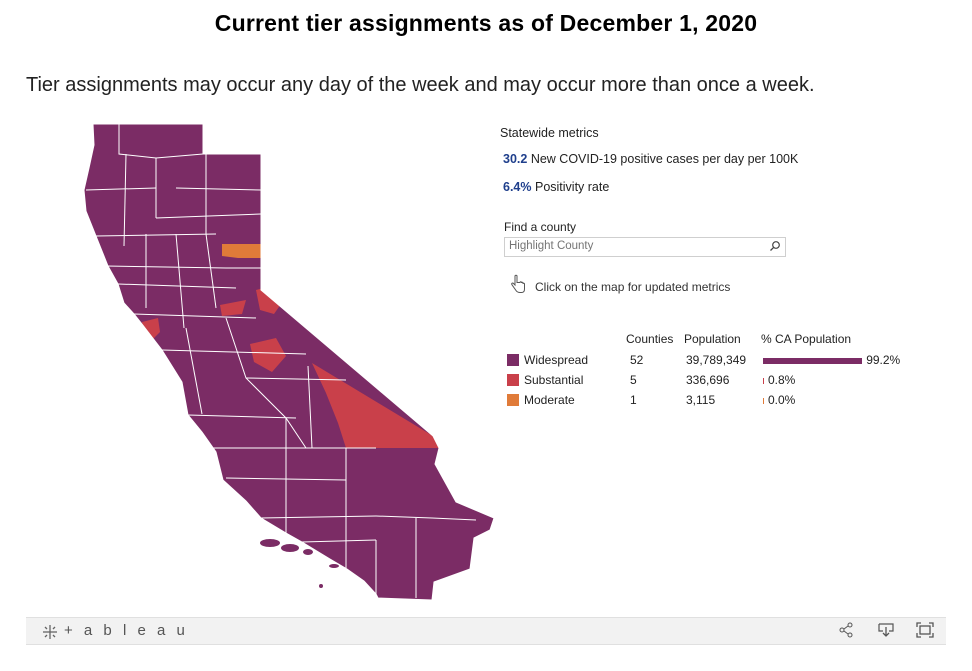 Image resolution: width=972 pixels, height=671 pixels. What do you see at coordinates (925, 632) in the screenshot?
I see `fullscreen-icon` at bounding box center [925, 632].